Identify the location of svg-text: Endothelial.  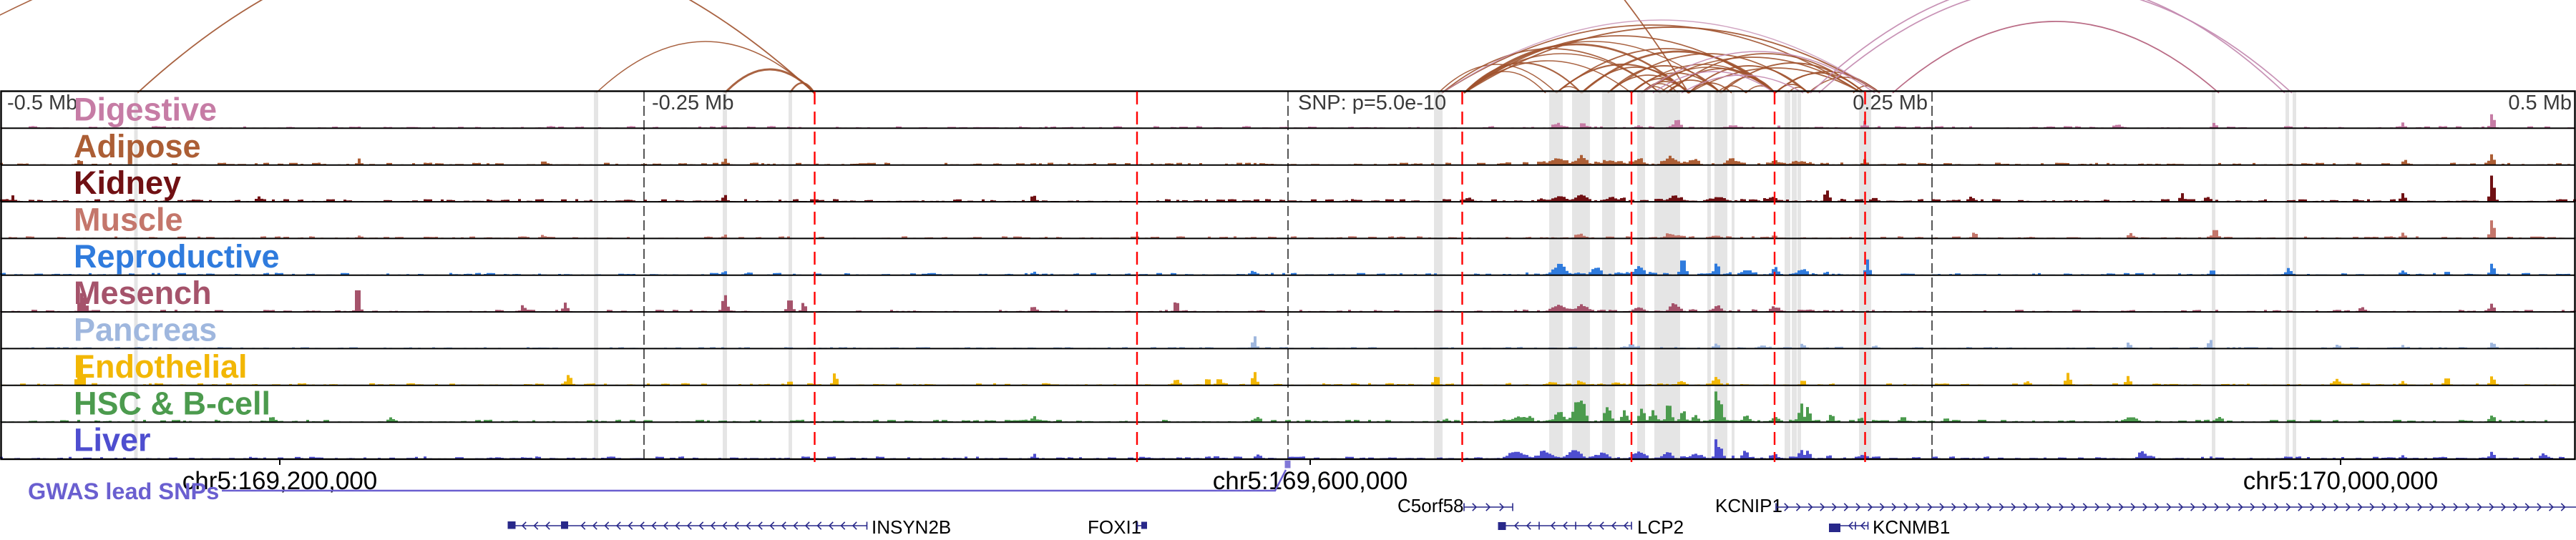
(161, 366).